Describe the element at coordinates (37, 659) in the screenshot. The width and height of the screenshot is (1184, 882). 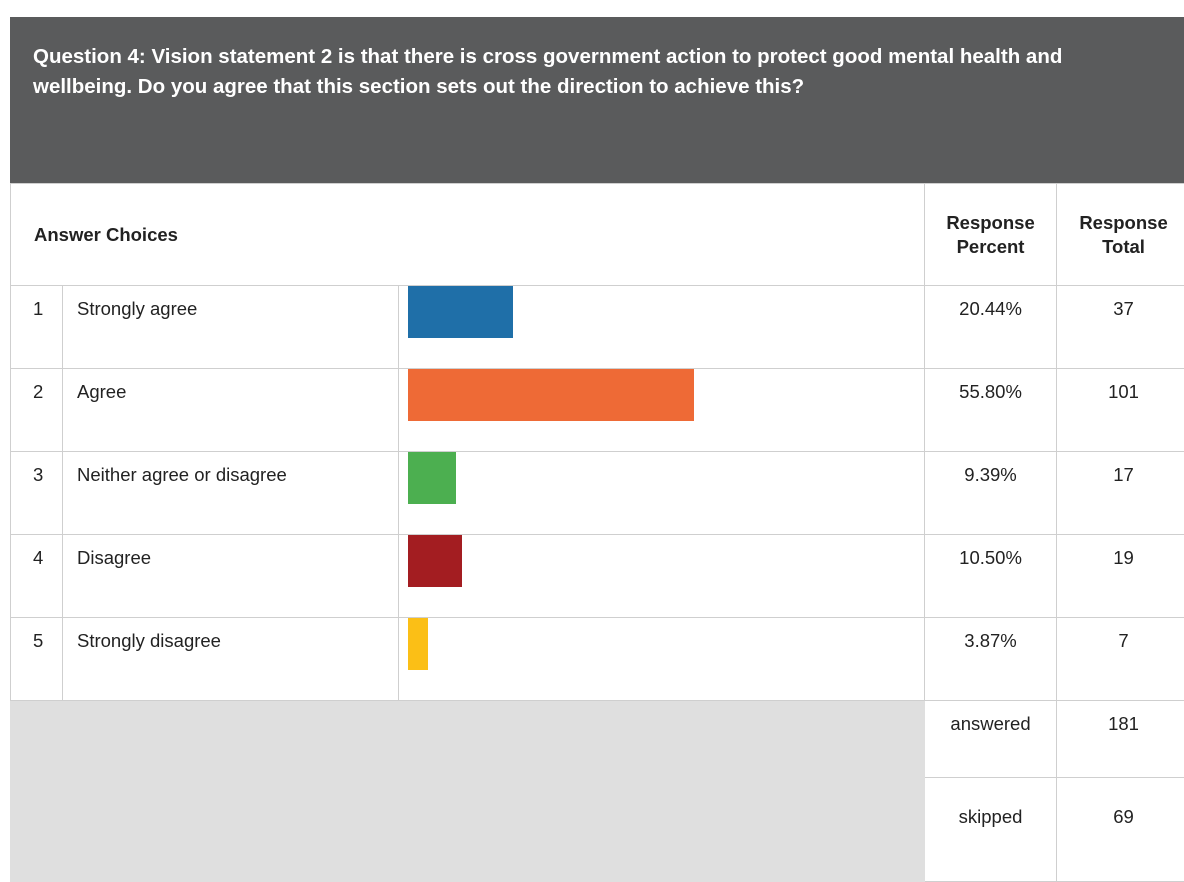
I see `answer-number: 5` at that location.